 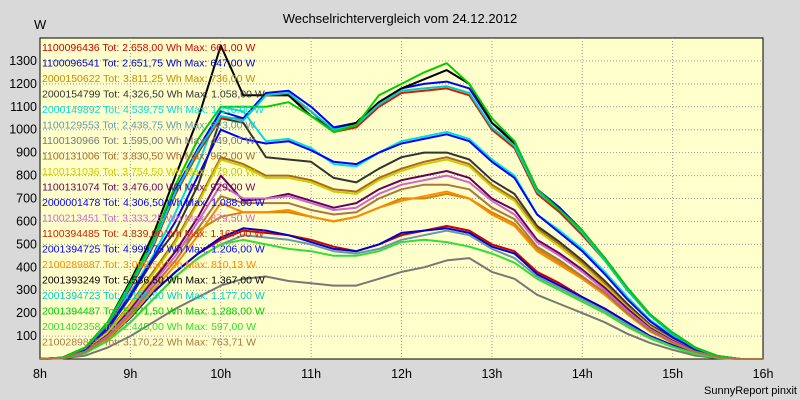 I want to click on y-tick-label: 300, so click(x=26, y=290).